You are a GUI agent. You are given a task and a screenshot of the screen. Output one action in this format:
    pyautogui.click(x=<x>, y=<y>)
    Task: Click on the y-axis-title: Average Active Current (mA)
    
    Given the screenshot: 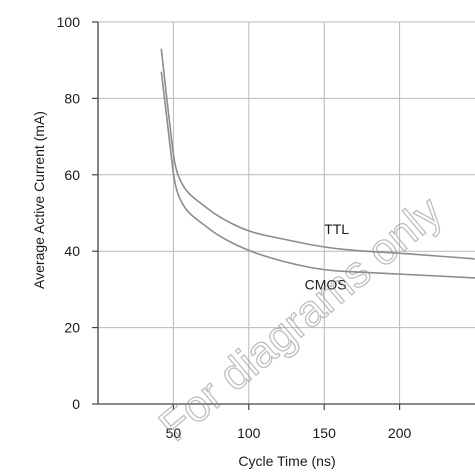 What is the action you would take?
    pyautogui.click(x=39, y=200)
    